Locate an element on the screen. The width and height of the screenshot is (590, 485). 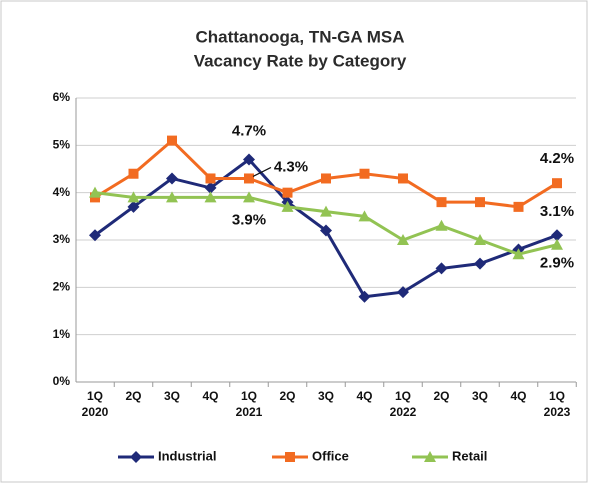
value-label: 3.9% is located at coordinates (249, 219).